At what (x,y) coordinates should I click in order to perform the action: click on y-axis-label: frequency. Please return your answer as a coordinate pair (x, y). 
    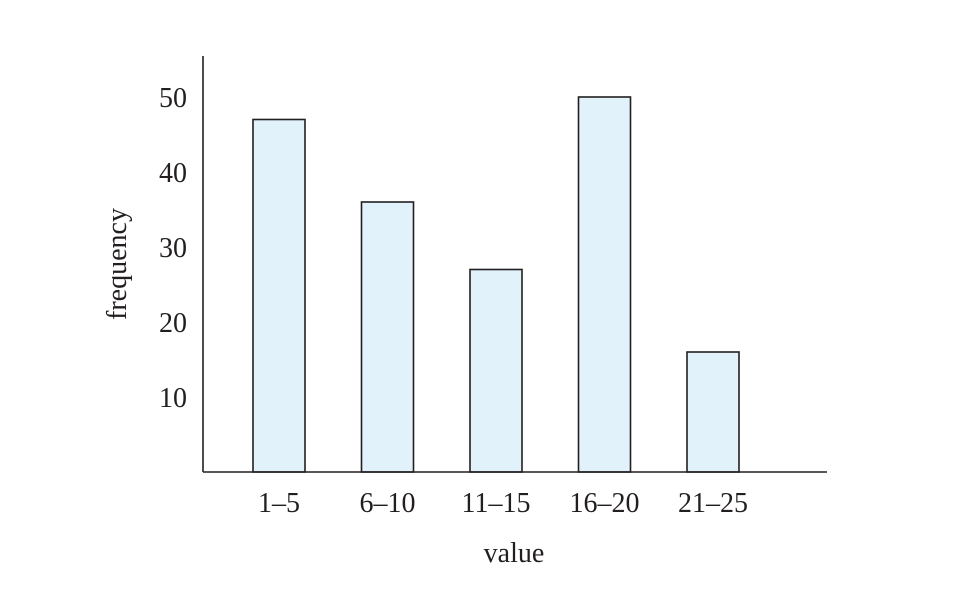
    Looking at the image, I should click on (117, 264).